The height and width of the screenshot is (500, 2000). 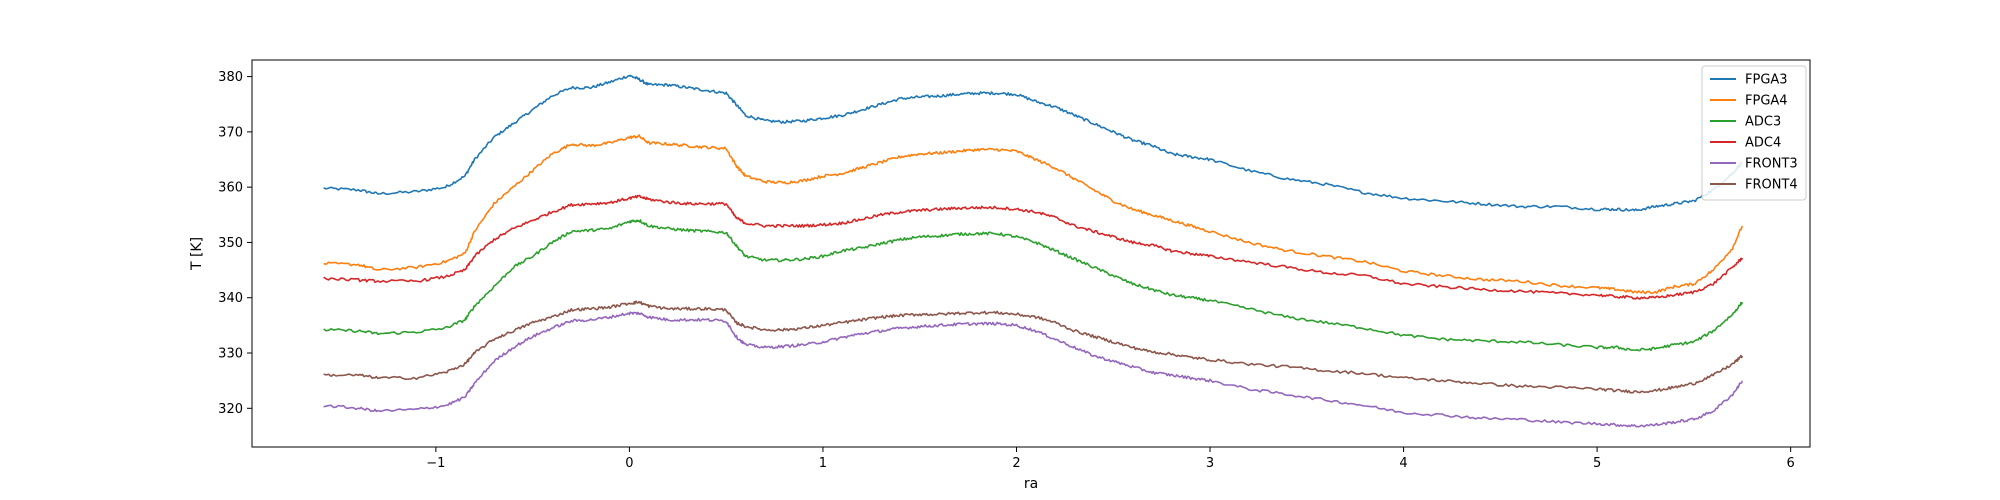 What do you see at coordinates (230, 298) in the screenshot?
I see `y-tick-label: 340` at bounding box center [230, 298].